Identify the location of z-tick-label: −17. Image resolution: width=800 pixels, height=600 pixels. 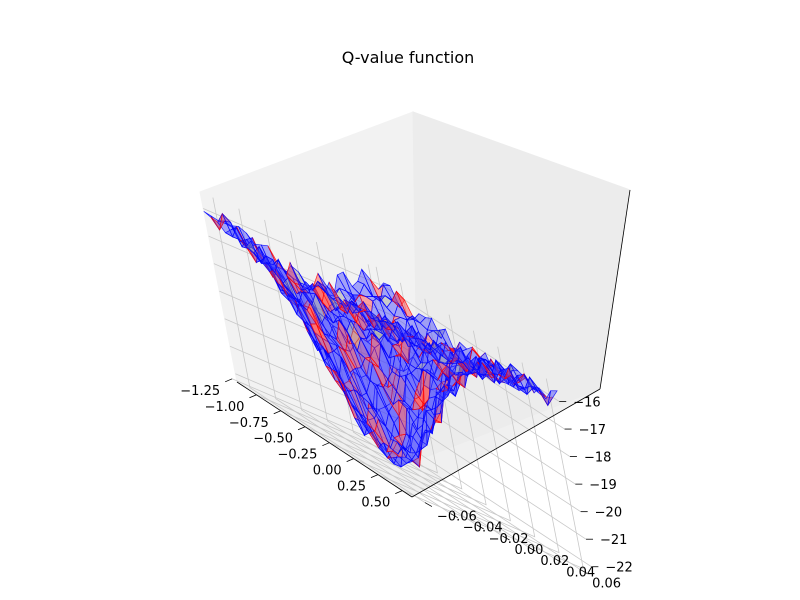
(592, 430).